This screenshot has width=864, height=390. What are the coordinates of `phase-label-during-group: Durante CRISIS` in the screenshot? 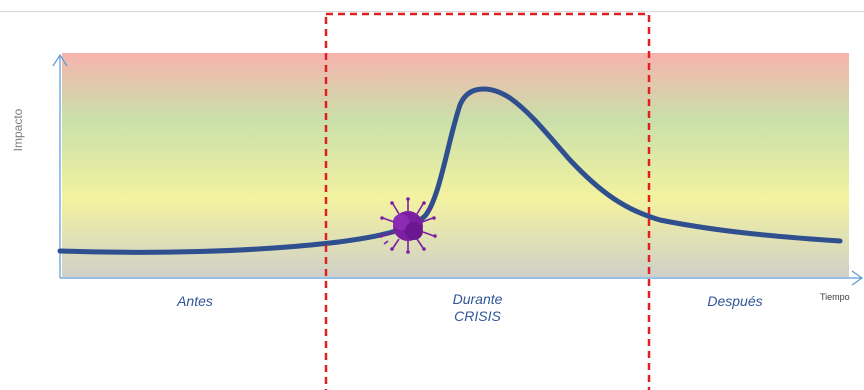 It's located at (477, 308).